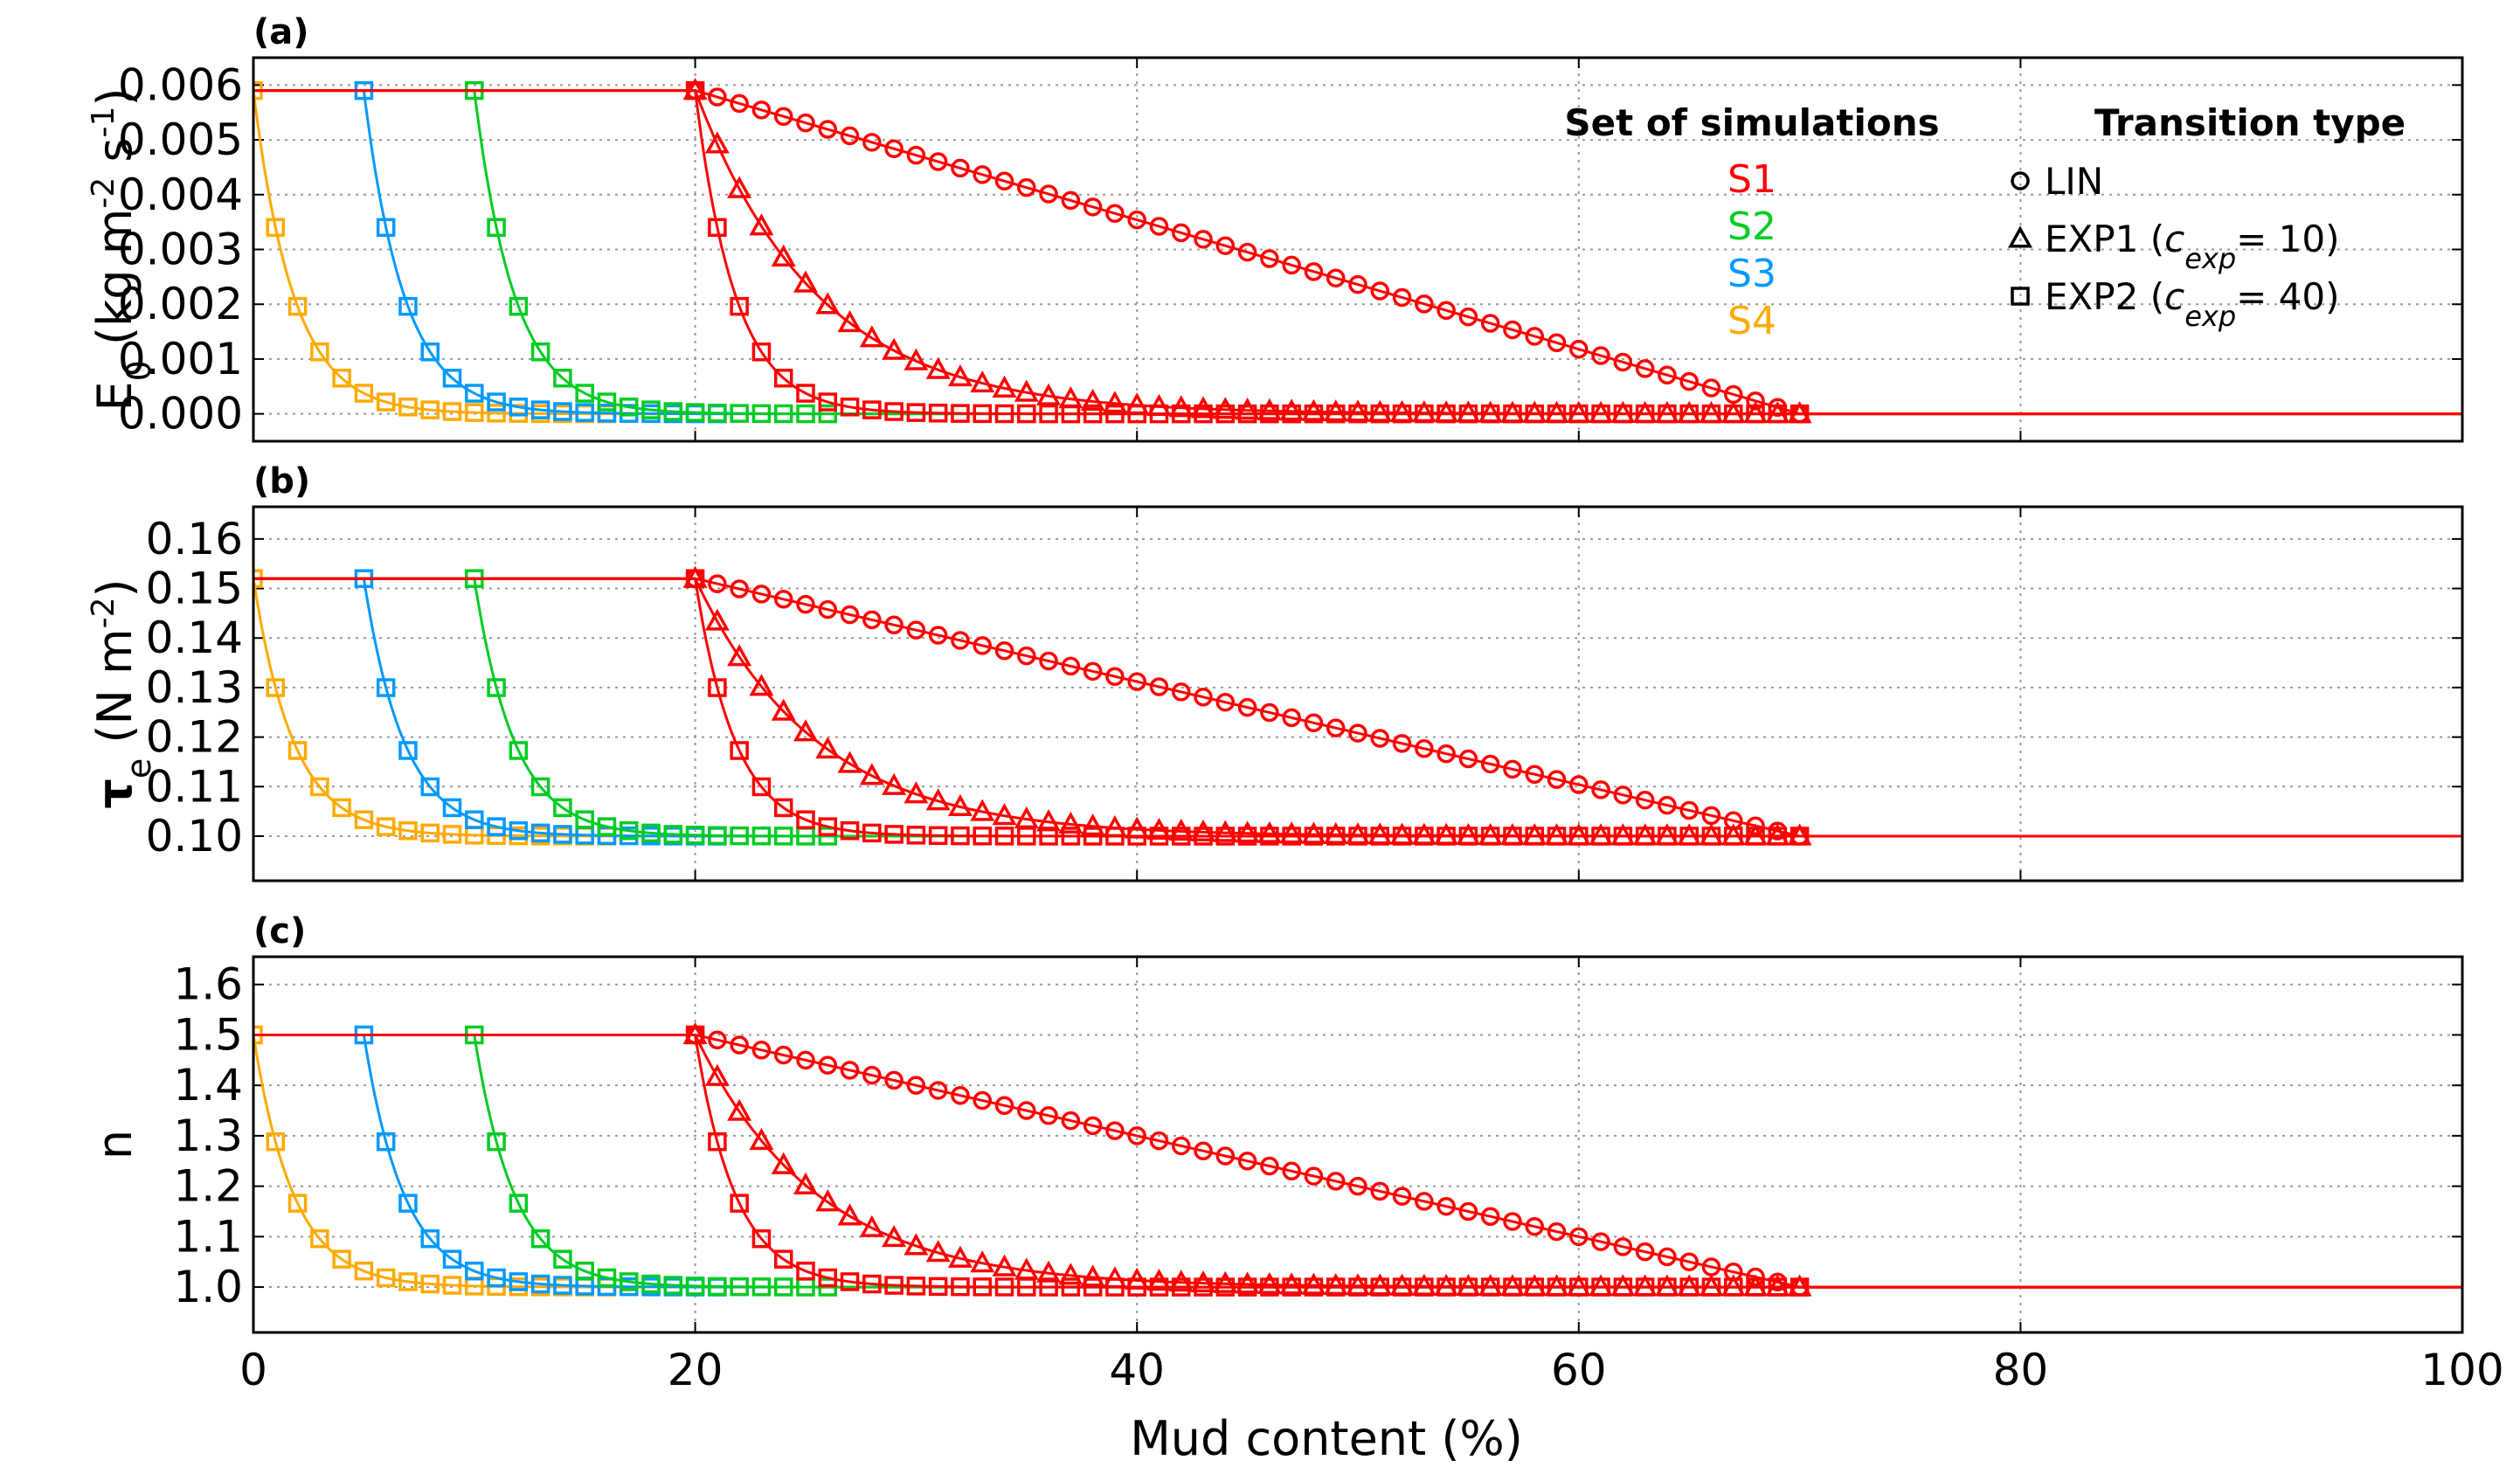 The image size is (2520, 1474). What do you see at coordinates (208, 1187) in the screenshot?
I see `y-tick-label: 1.2` at bounding box center [208, 1187].